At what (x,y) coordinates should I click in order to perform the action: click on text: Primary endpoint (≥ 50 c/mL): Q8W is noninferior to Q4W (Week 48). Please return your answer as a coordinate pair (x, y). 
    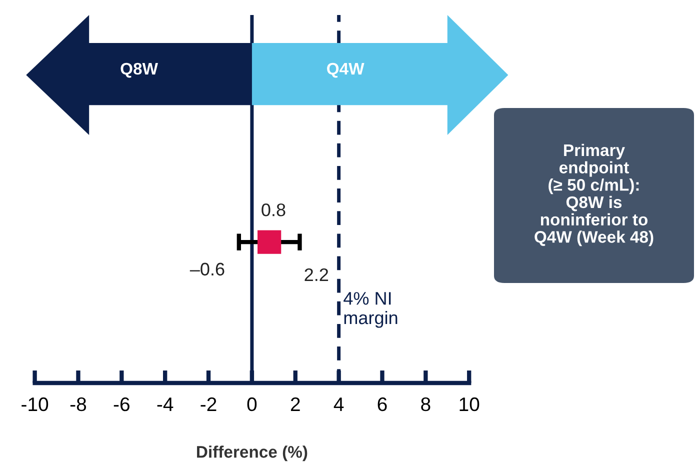
    Looking at the image, I should click on (594, 195).